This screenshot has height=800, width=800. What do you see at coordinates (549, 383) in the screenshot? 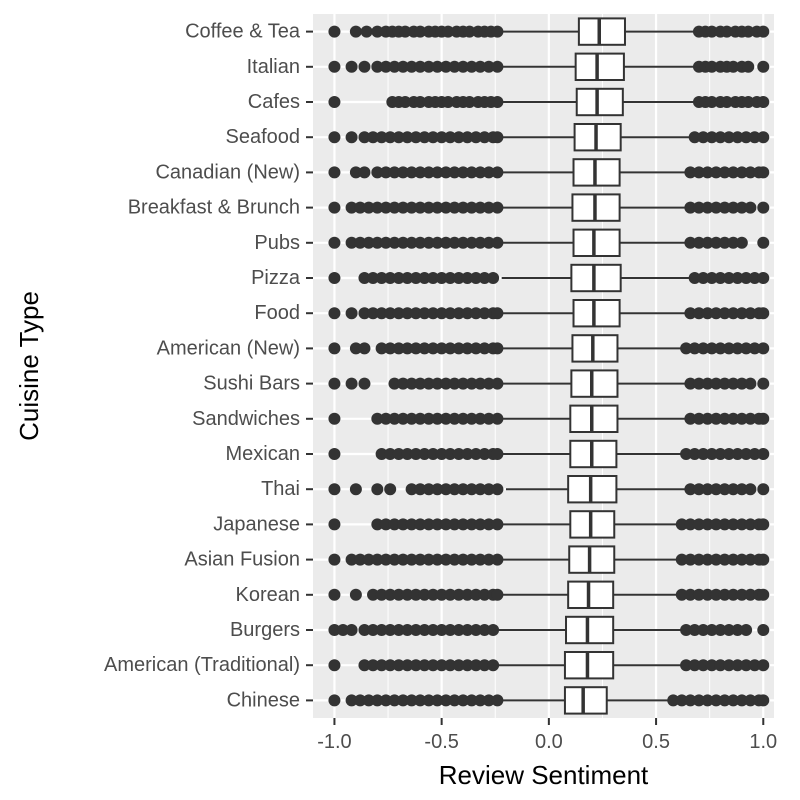
I see `box-sushi-bars` at bounding box center [549, 383].